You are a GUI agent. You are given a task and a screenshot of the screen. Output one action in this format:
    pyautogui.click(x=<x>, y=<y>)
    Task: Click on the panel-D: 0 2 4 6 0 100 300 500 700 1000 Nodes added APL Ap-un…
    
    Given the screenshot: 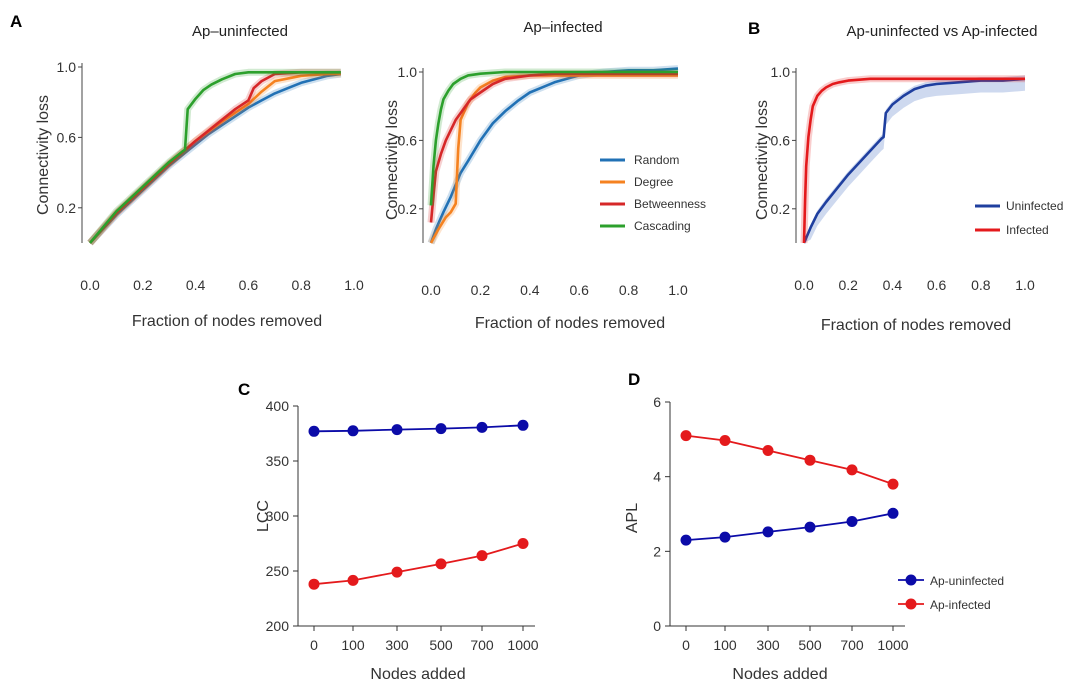 What is the action you would take?
    pyautogui.click(x=814, y=538)
    